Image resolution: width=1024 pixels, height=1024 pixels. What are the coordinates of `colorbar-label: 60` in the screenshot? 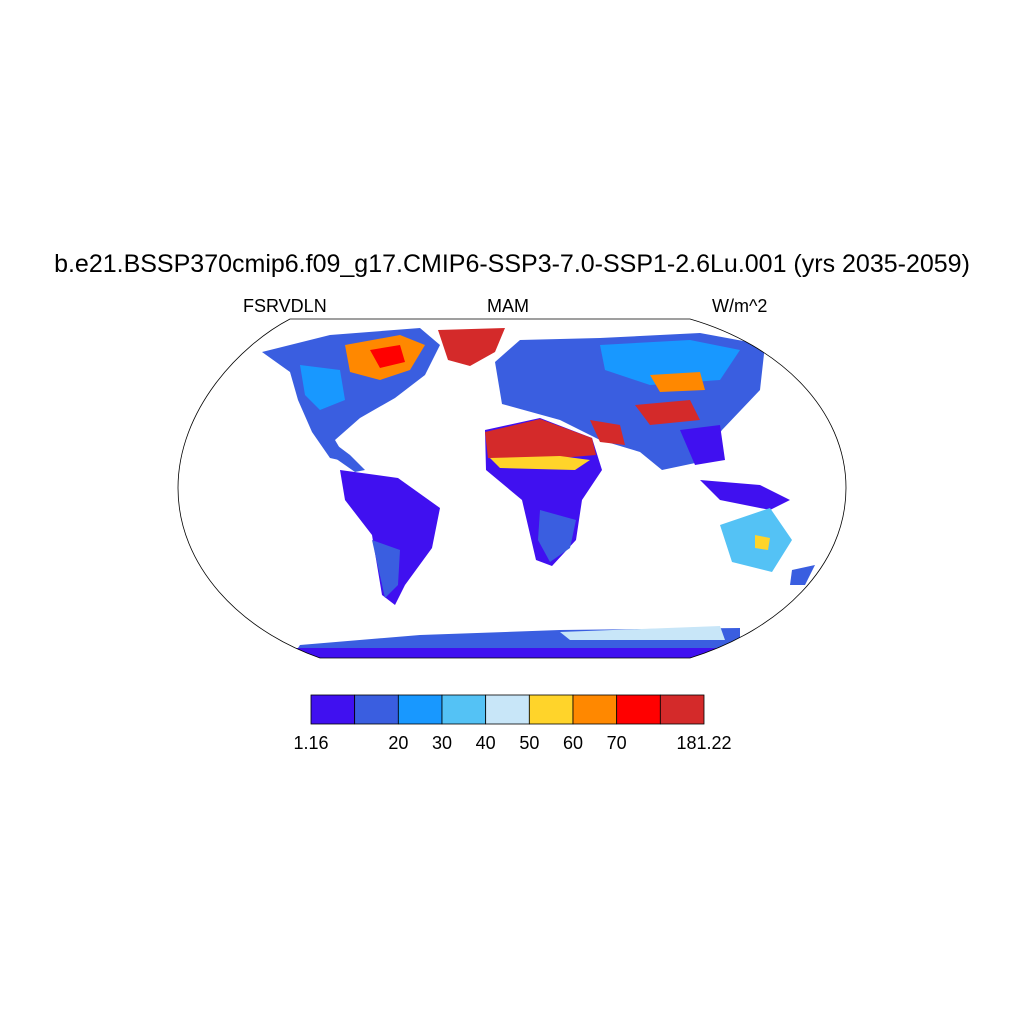 It's located at (573, 743).